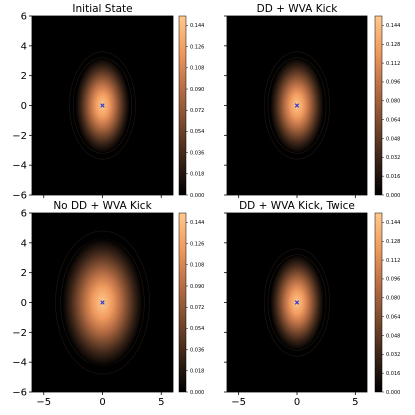  I want to click on panel-title: Initial State, so click(102, 9).